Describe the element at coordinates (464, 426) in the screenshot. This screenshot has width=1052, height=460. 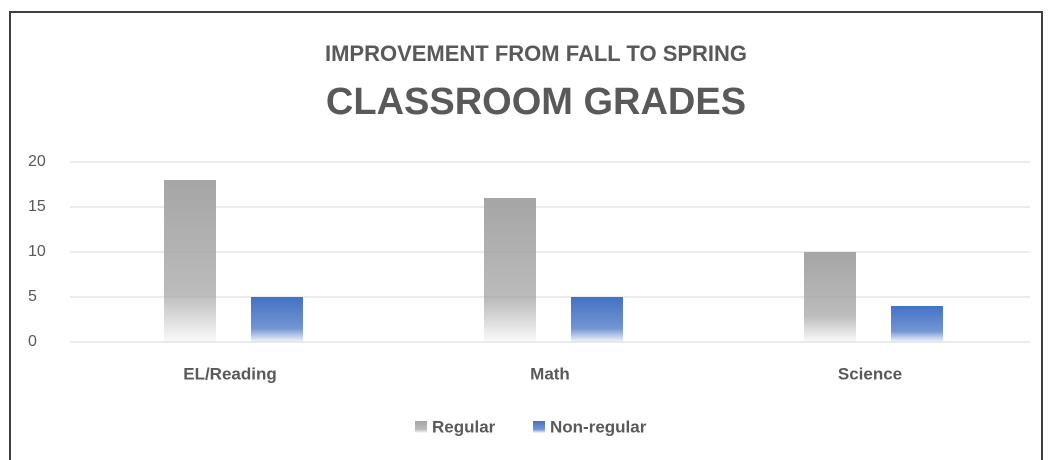
I see `legend-label: Regular` at that location.